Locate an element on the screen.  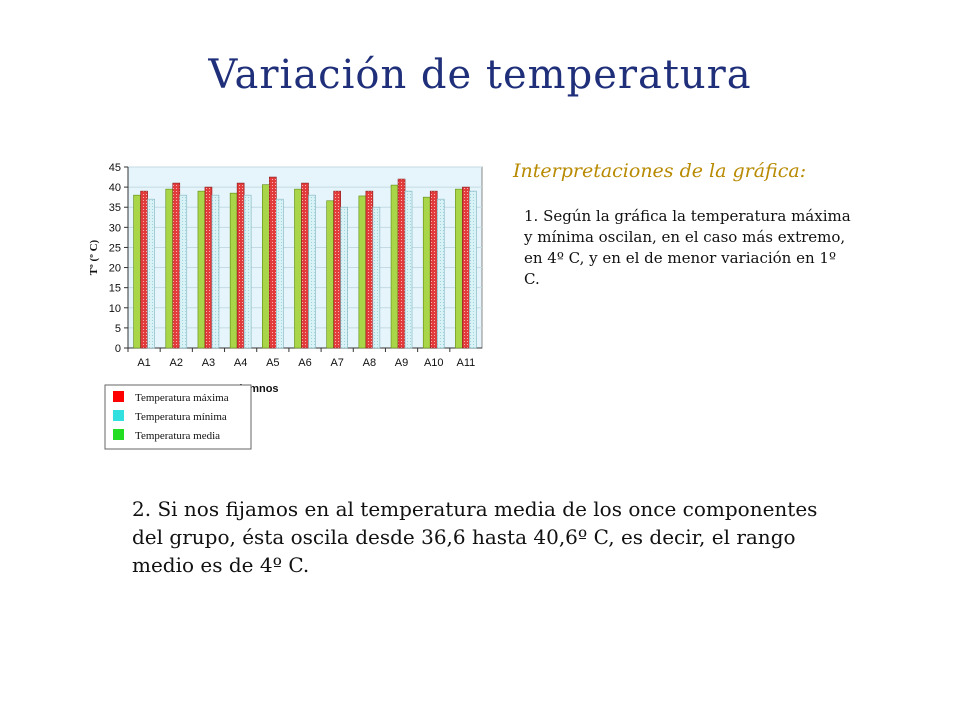
legend-box is located at coordinates (178, 417).